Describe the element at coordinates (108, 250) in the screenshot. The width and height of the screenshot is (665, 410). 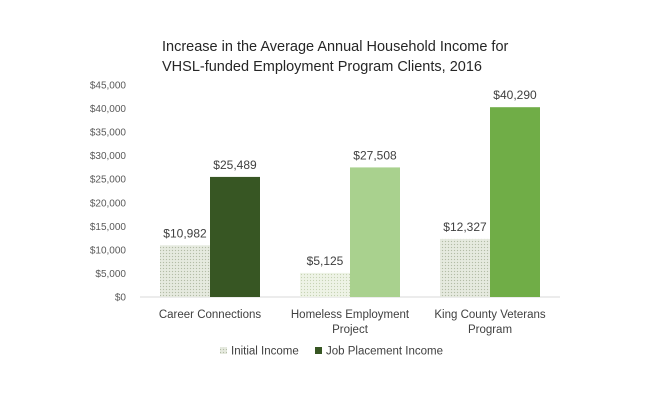
I see `y-tick-label: $10,000` at that location.